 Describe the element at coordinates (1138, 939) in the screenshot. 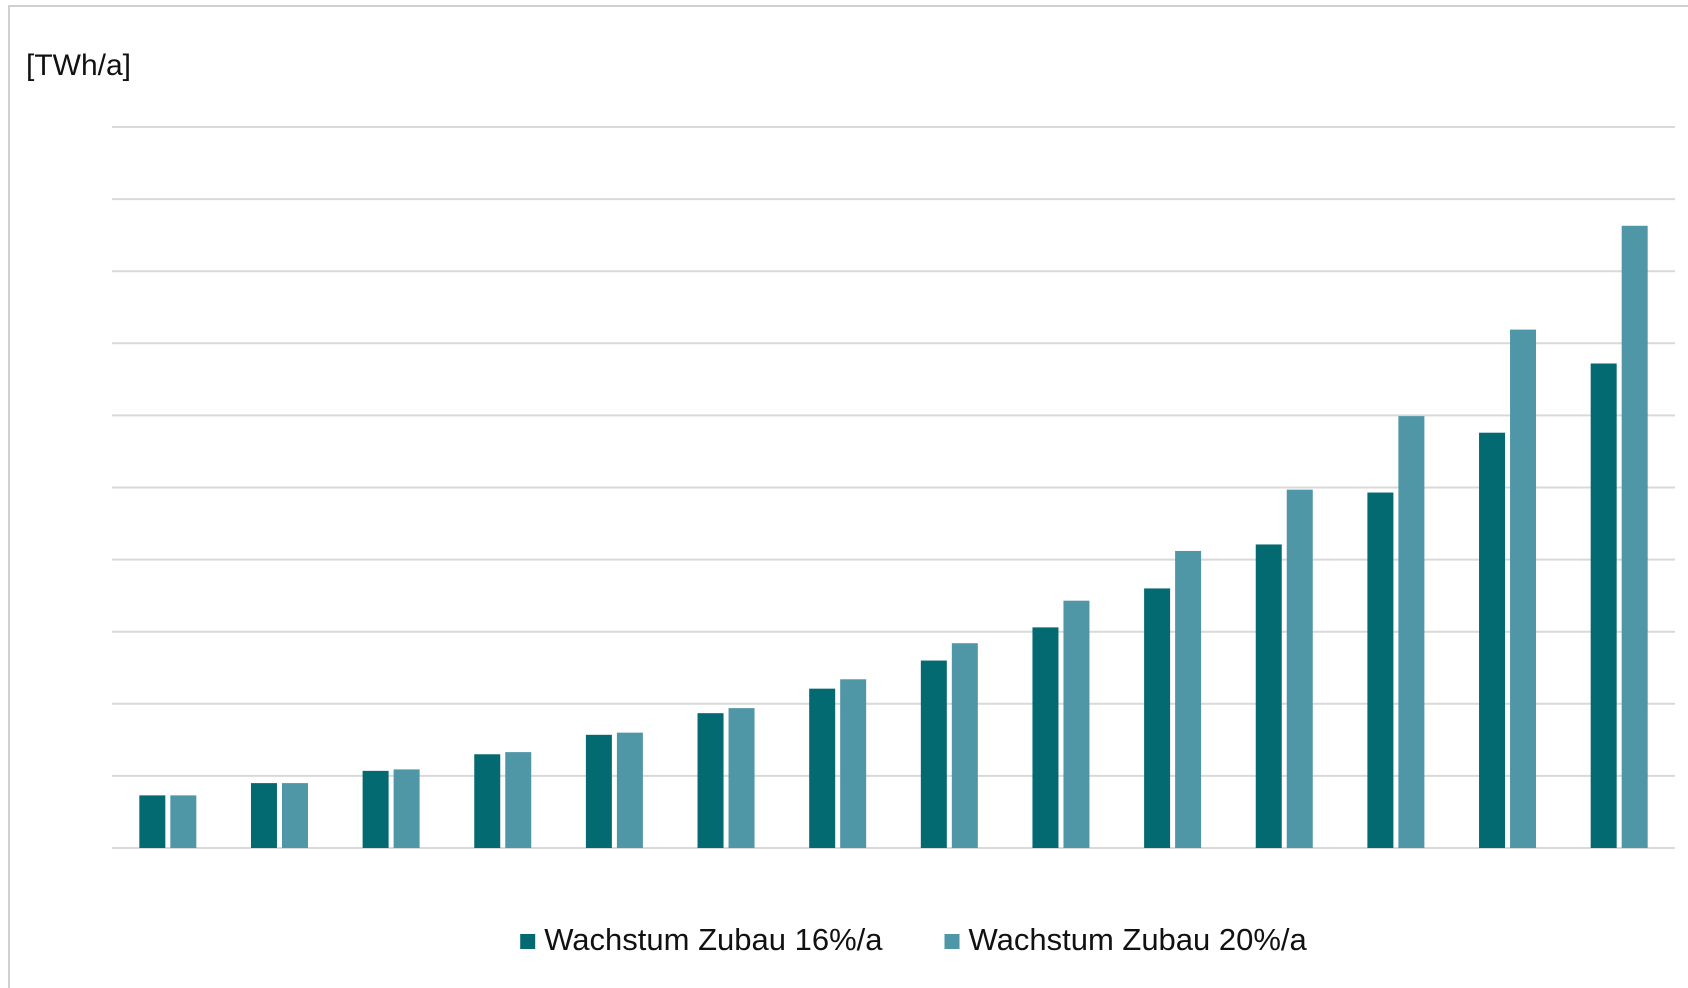

I see `legend-label: Wachstum Zubau 20%/a` at that location.